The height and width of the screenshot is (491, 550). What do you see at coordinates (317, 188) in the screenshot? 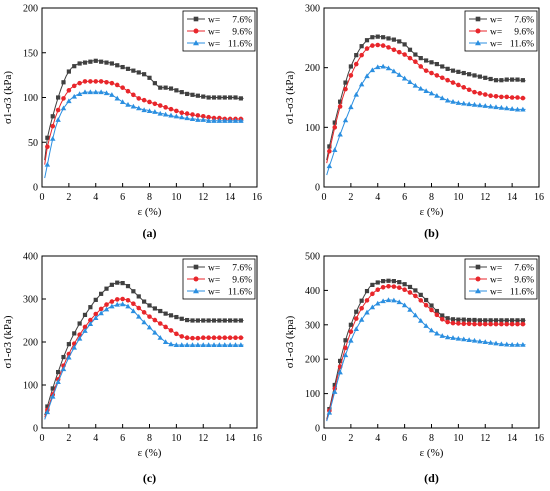
I see `y-tick-label: 0` at bounding box center [317, 188].